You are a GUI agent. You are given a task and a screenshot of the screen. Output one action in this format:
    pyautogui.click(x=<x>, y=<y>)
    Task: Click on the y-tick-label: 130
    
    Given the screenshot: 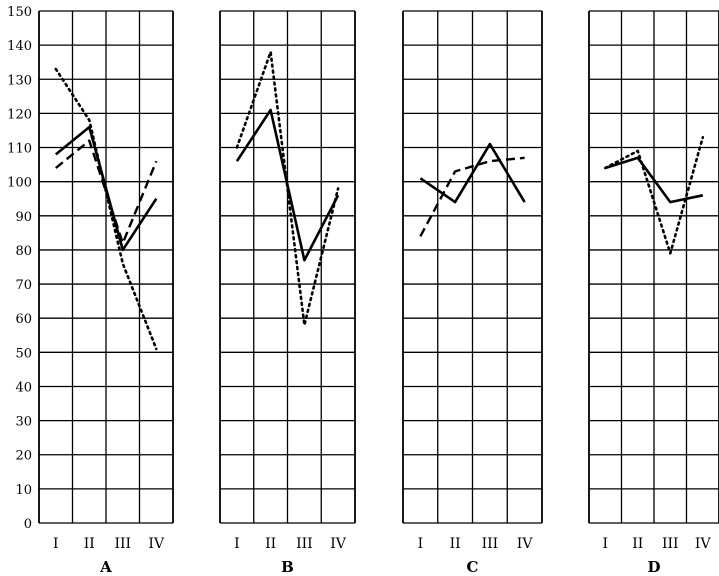 What is the action you would take?
    pyautogui.click(x=19, y=80)
    